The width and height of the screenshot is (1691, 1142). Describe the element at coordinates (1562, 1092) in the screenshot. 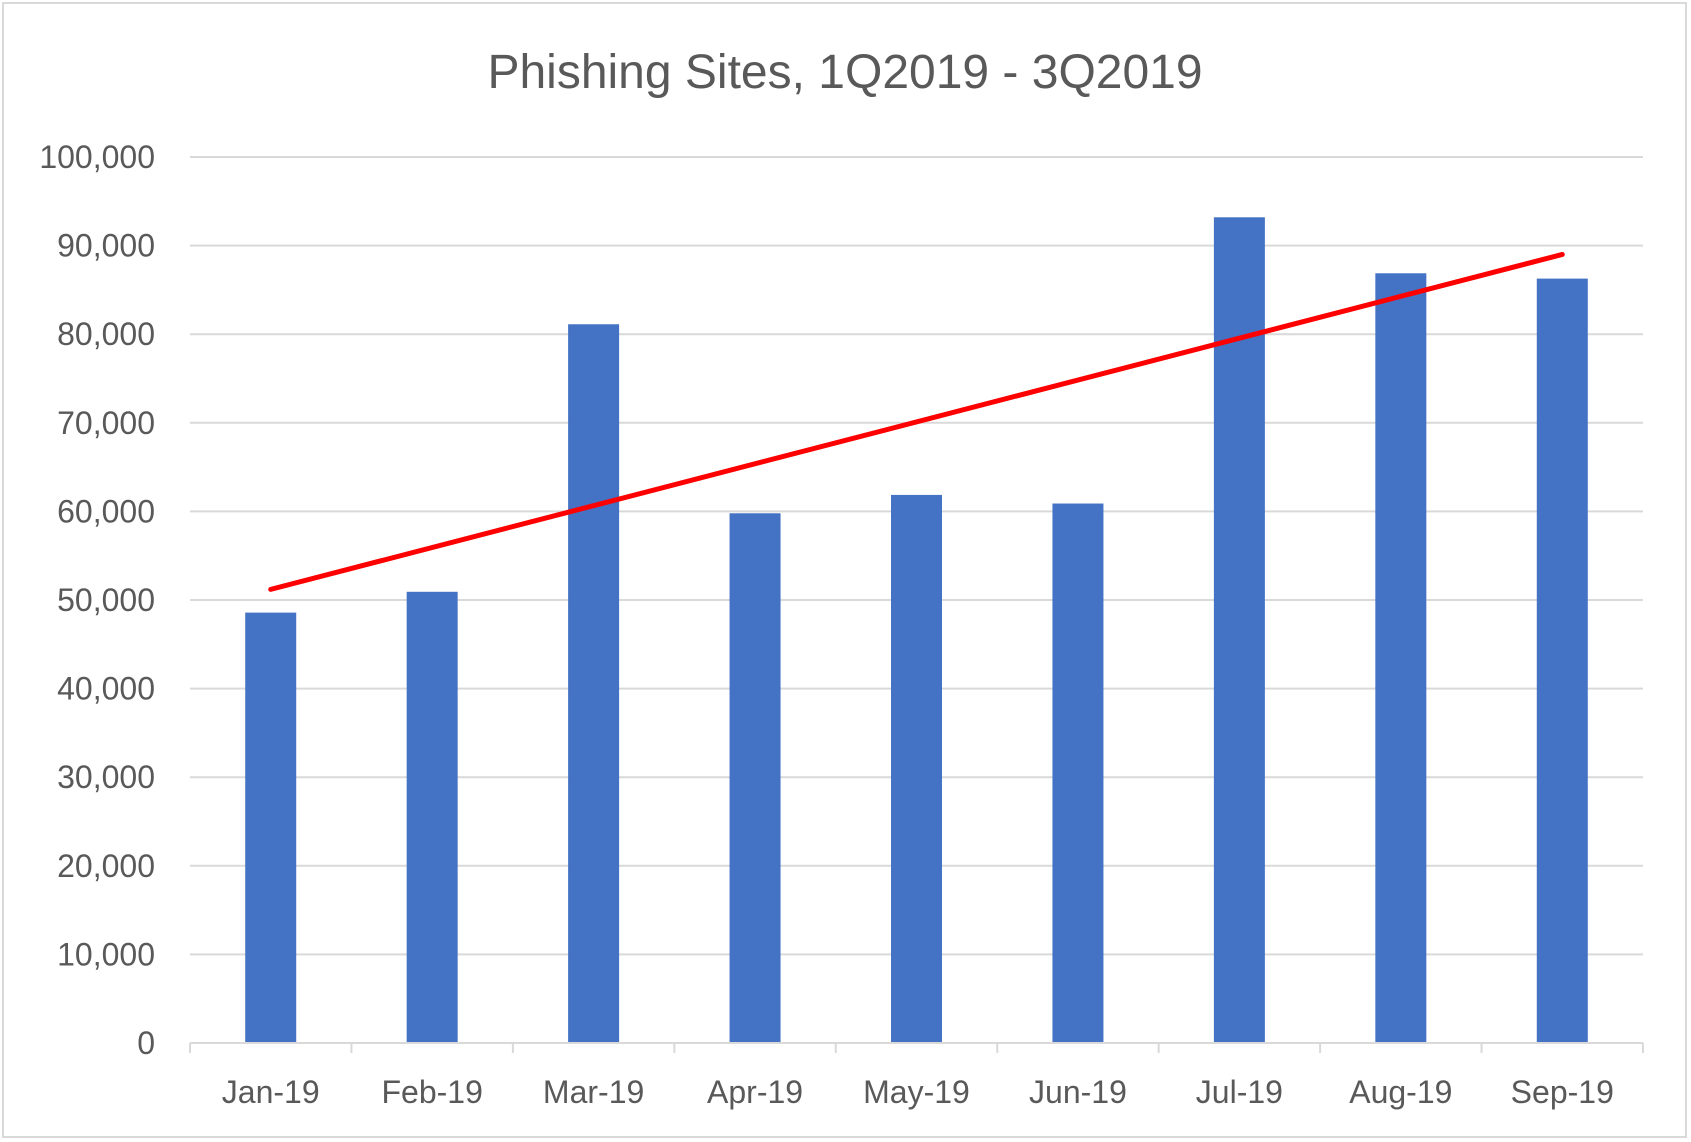

I see `x-tick-label: Sep-19` at that location.